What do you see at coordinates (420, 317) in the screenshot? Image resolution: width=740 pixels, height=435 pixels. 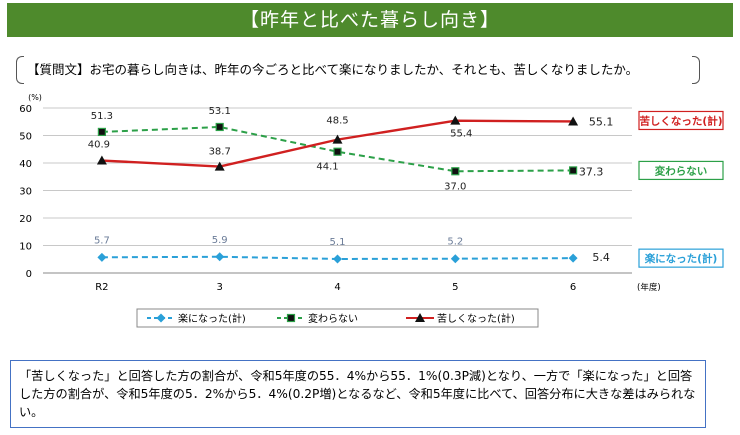 I see `legend-marker-hard` at bounding box center [420, 317].